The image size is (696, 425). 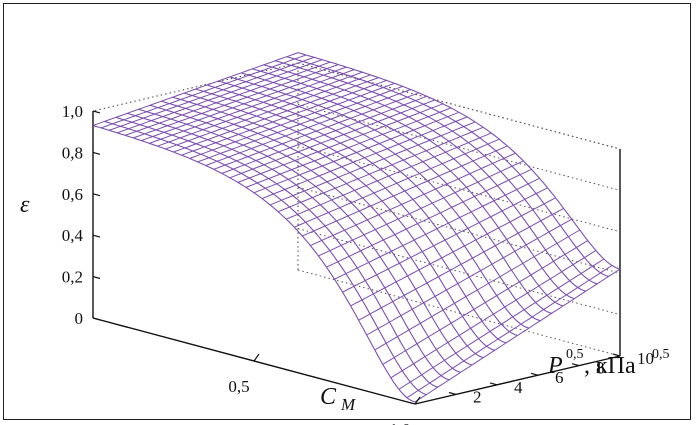 What do you see at coordinates (661, 354) in the screenshot?
I see `y-axis-label-sup2: 0,5` at bounding box center [661, 354].